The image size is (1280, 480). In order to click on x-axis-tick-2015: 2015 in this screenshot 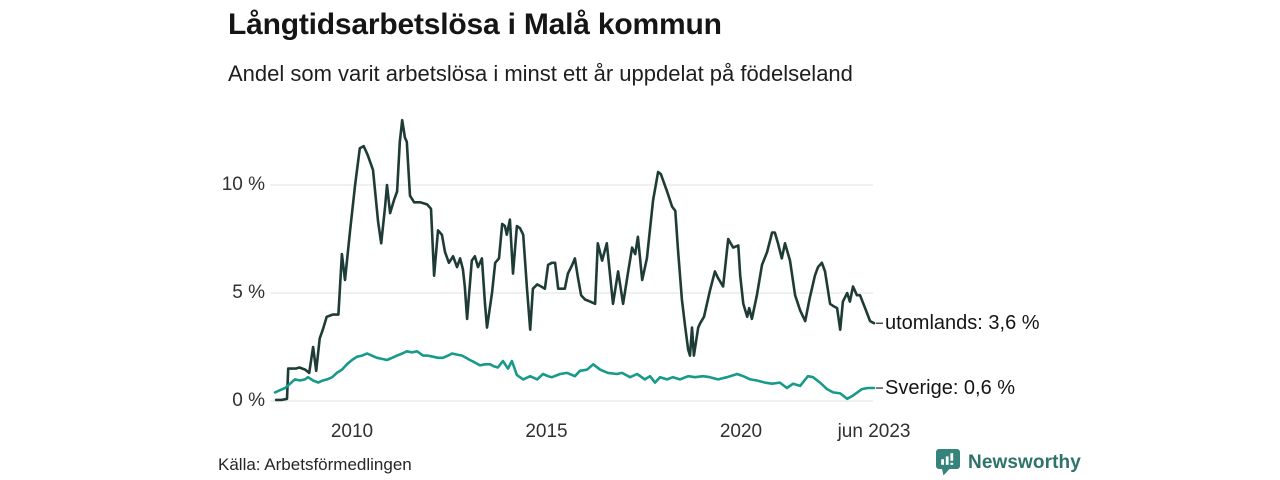, I will do `click(546, 431)`.